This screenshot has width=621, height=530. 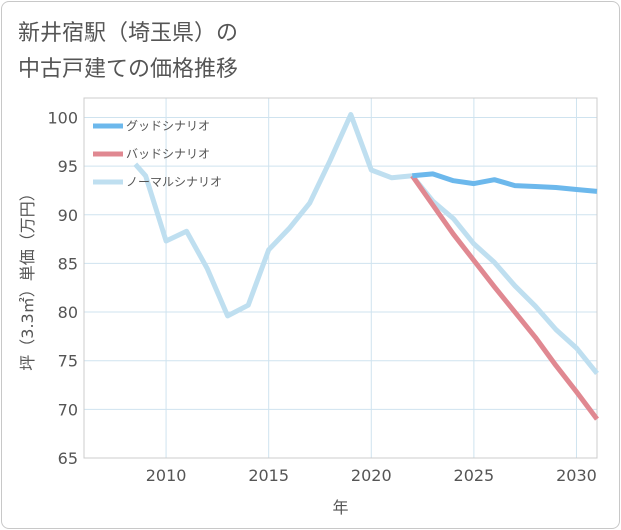 I want to click on y-tick-label: 65, so click(x=68, y=458).